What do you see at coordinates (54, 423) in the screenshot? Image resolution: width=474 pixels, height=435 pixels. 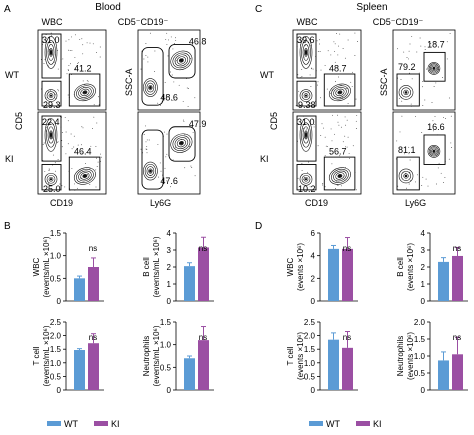 I see `legend-swatch-wt` at bounding box center [54, 423].